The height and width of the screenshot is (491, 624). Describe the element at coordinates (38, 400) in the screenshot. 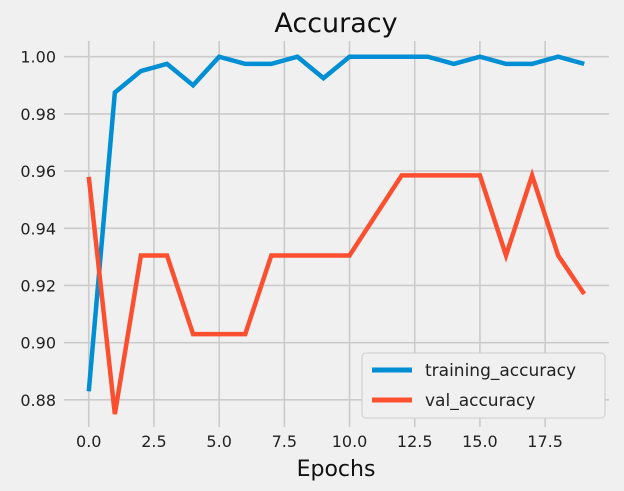

I see `y-tick-label: 0.88` at that location.